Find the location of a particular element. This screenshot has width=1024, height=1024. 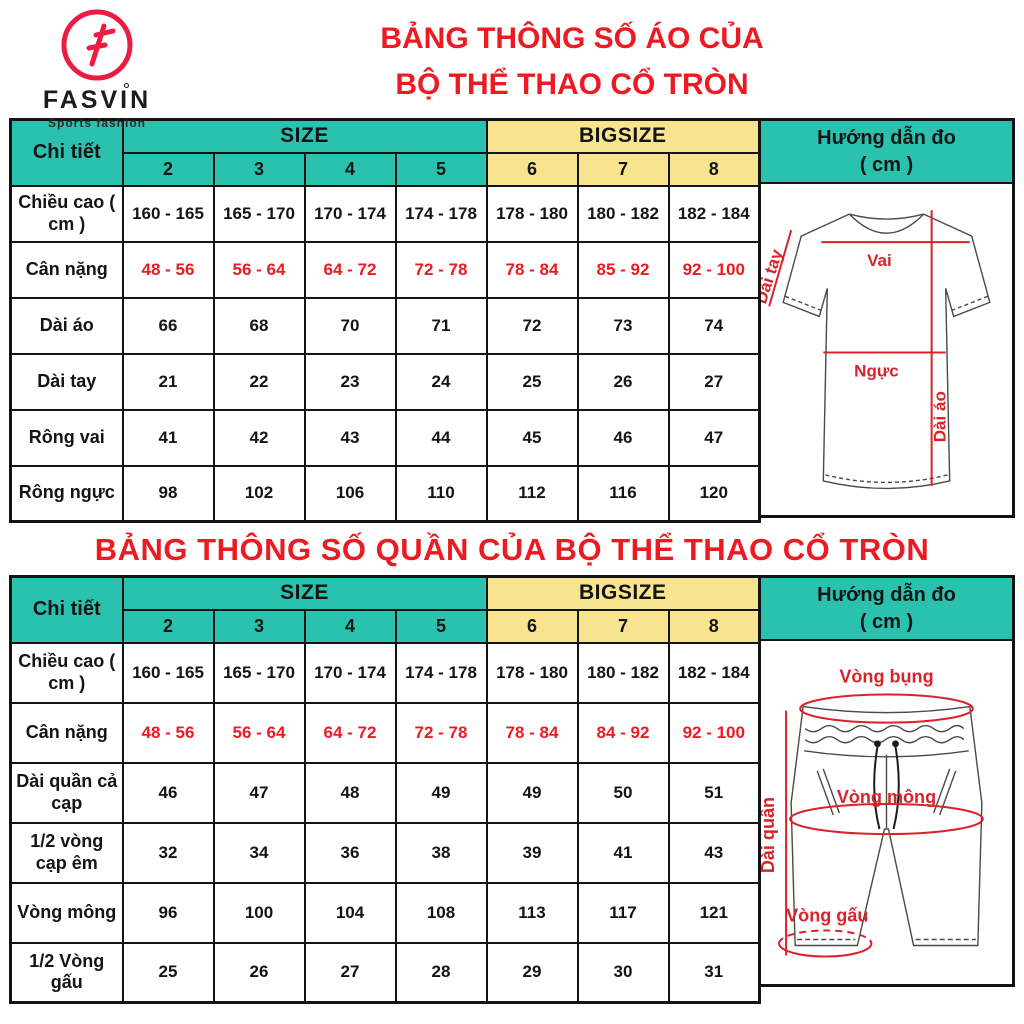

cell: 43 is located at coordinates (350, 437).